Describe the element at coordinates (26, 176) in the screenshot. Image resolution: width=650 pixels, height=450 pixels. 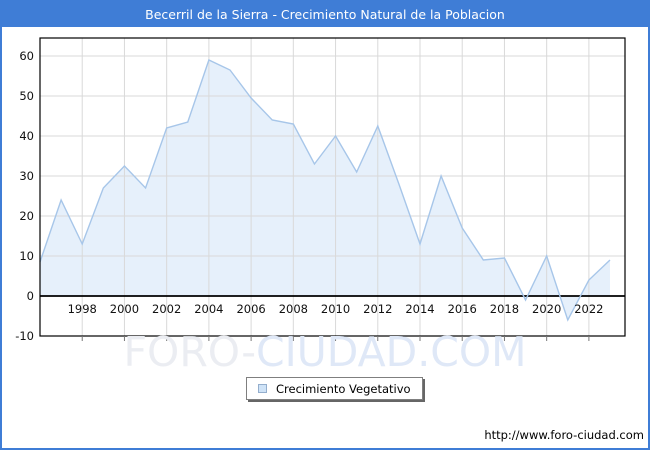
I see `svg-text: 30` at that location.